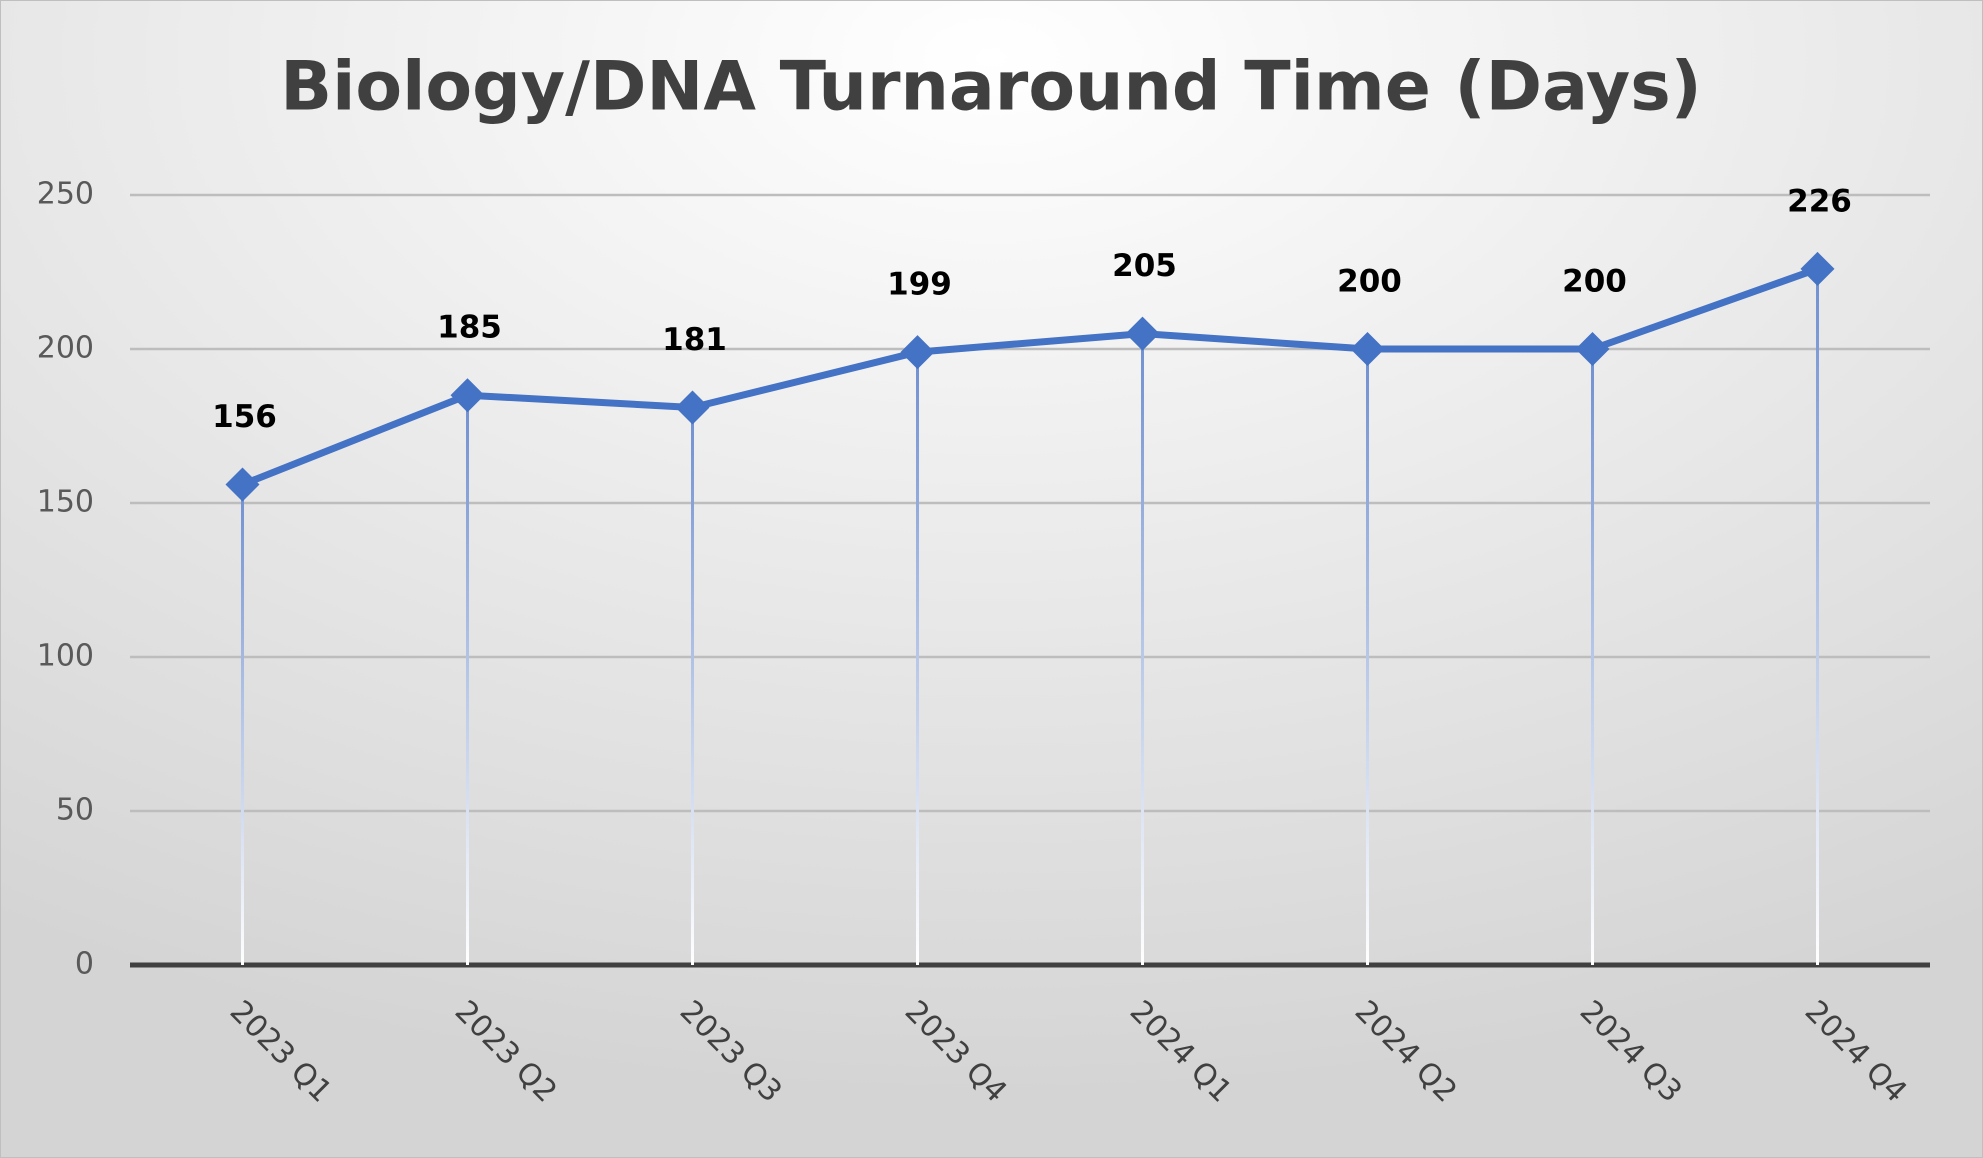 This screenshot has height=1158, width=1983. What do you see at coordinates (65, 348) in the screenshot?
I see `y-tick-label: 200` at bounding box center [65, 348].